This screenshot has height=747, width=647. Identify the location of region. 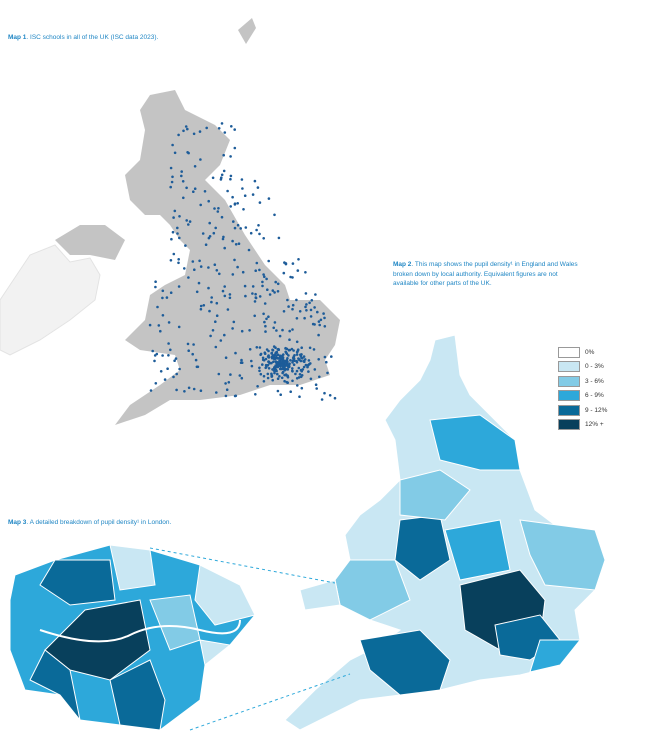
(477, 550).